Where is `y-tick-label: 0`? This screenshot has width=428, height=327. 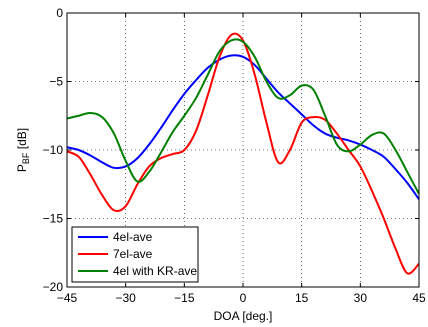
y-tick-label: 0 is located at coordinates (59, 13).